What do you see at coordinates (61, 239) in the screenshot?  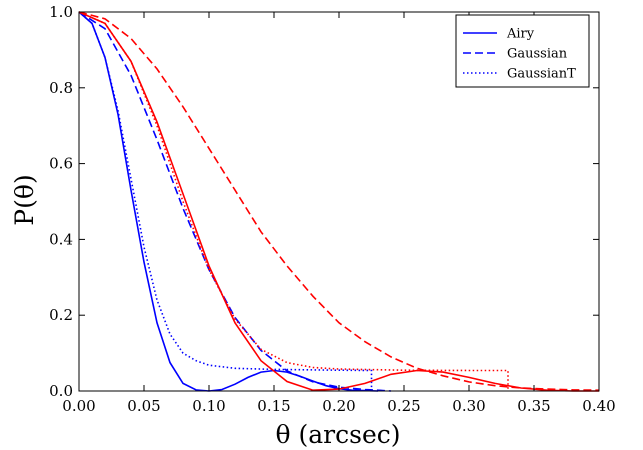 I see `y-tick-label: 0.4` at bounding box center [61, 239].